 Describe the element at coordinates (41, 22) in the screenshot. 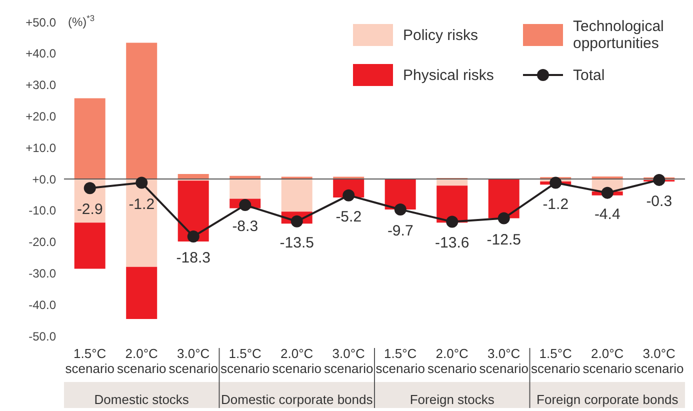

I see `y-tick-label: +50.0` at that location.